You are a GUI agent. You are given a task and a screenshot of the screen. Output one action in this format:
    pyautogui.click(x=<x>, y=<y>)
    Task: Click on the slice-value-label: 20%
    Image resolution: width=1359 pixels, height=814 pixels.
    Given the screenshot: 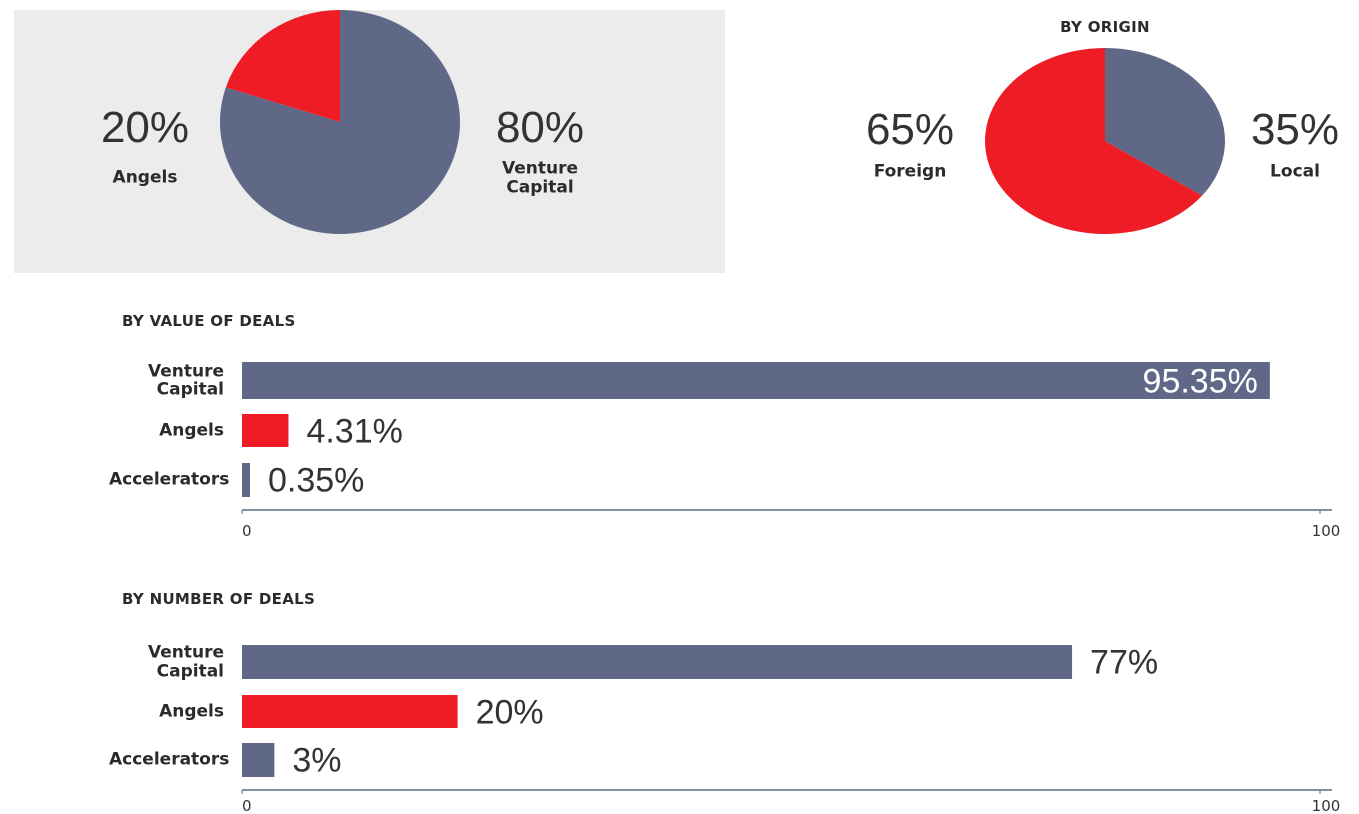 What is the action you would take?
    pyautogui.click(x=145, y=127)
    